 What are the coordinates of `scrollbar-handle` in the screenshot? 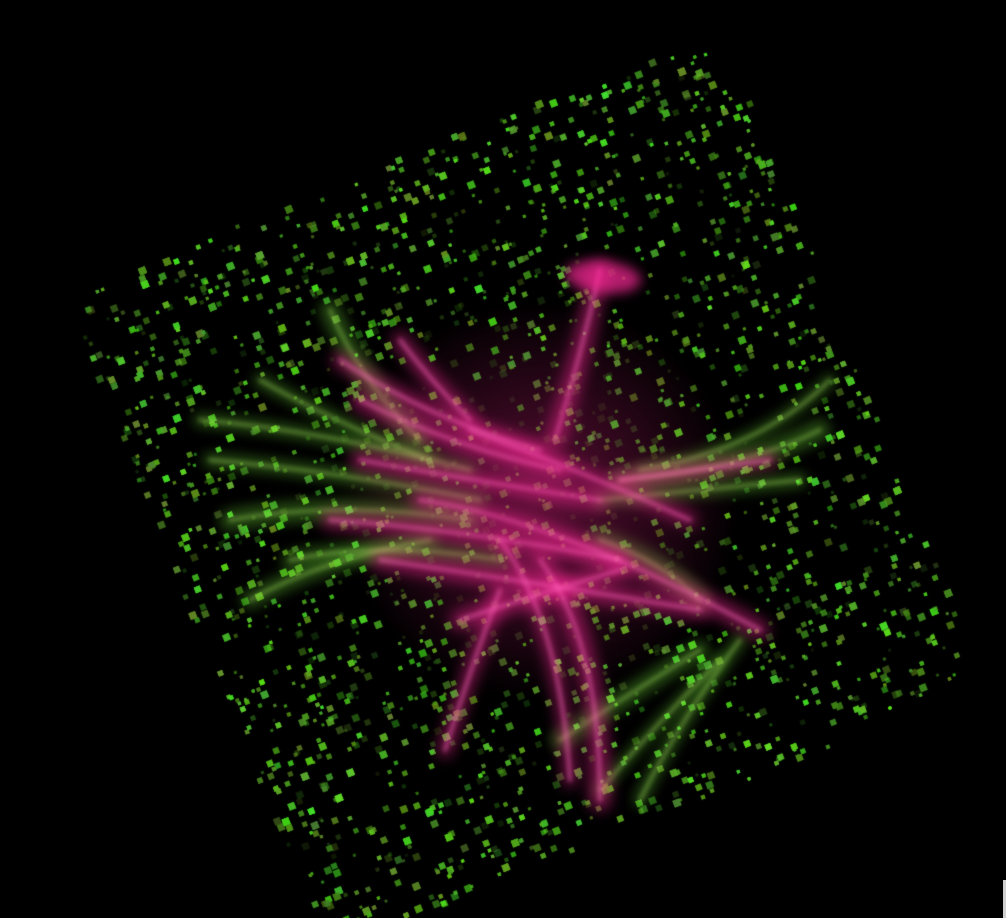 It's located at (1004, 899).